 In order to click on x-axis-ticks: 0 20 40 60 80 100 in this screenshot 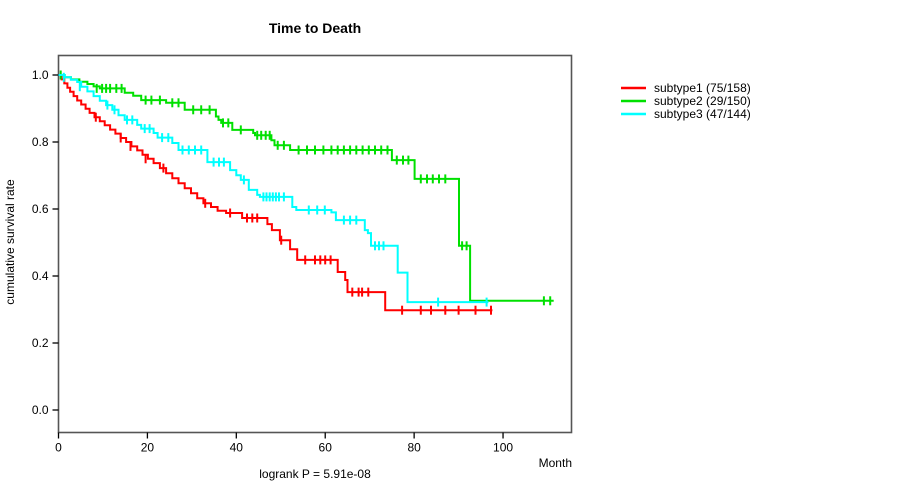, I will do `click(284, 443)`.